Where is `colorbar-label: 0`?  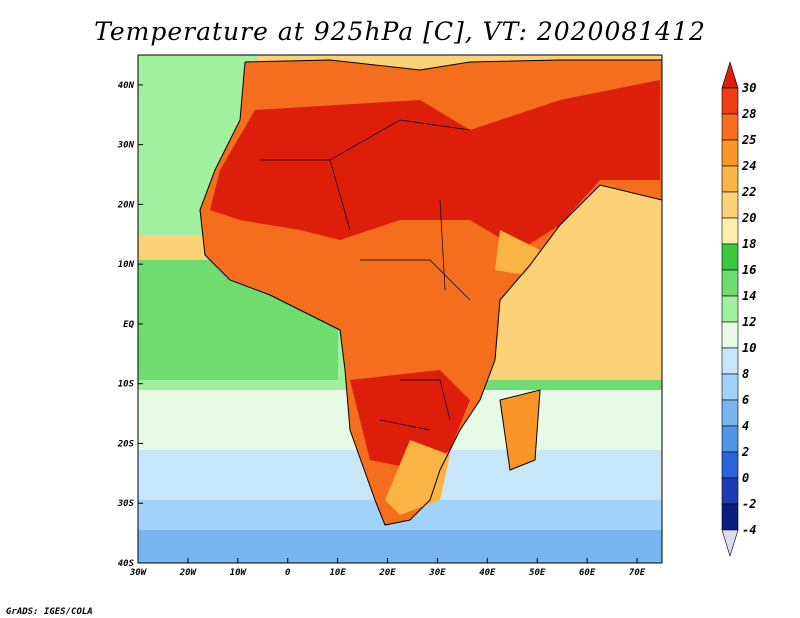 colorbar-label: 0 is located at coordinates (745, 478).